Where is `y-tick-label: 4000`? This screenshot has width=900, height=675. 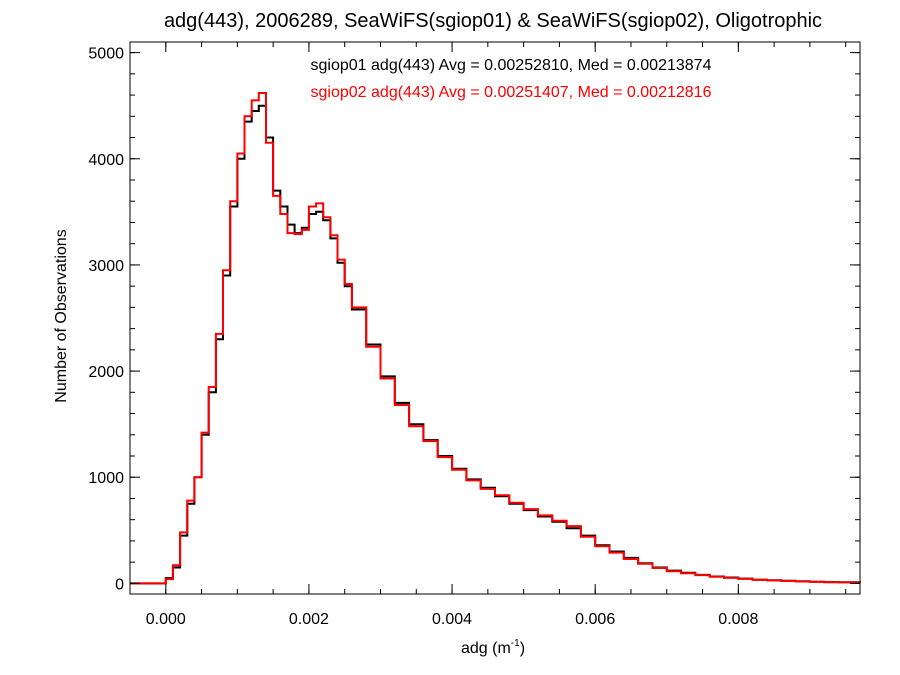
y-tick-label: 4000 is located at coordinates (106, 160).